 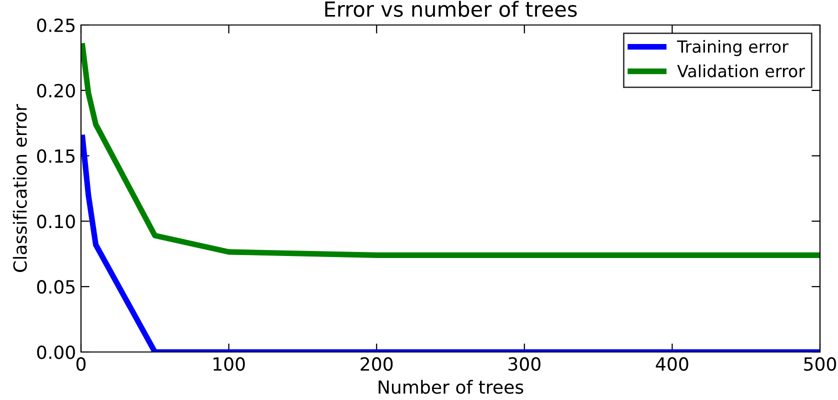 What do you see at coordinates (56, 91) in the screenshot?
I see `y-tick-label: 0.20` at bounding box center [56, 91].